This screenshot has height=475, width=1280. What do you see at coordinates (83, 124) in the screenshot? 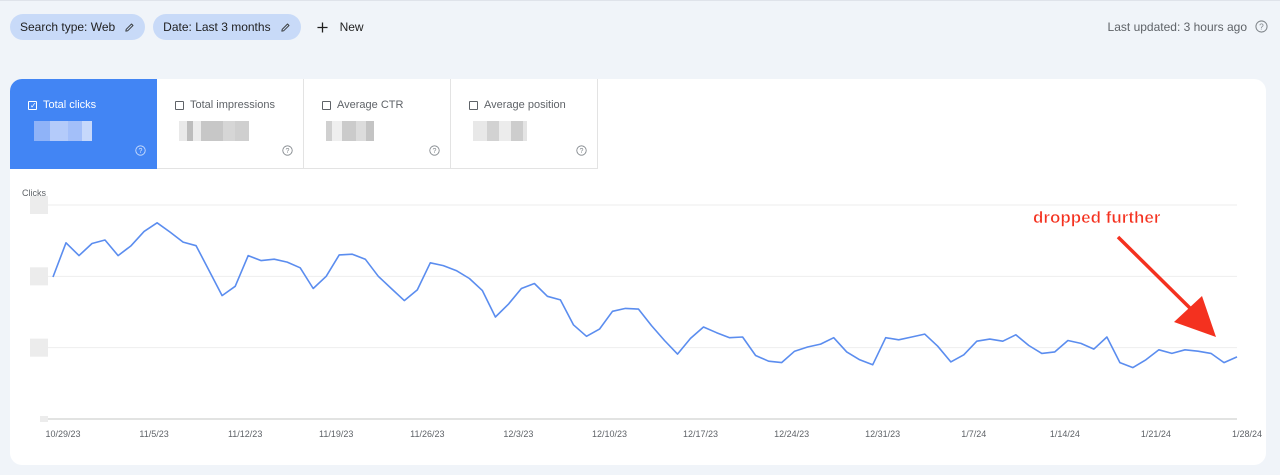
I see `metric-total-clicks: ✓ Total clicks ?` at bounding box center [83, 124].